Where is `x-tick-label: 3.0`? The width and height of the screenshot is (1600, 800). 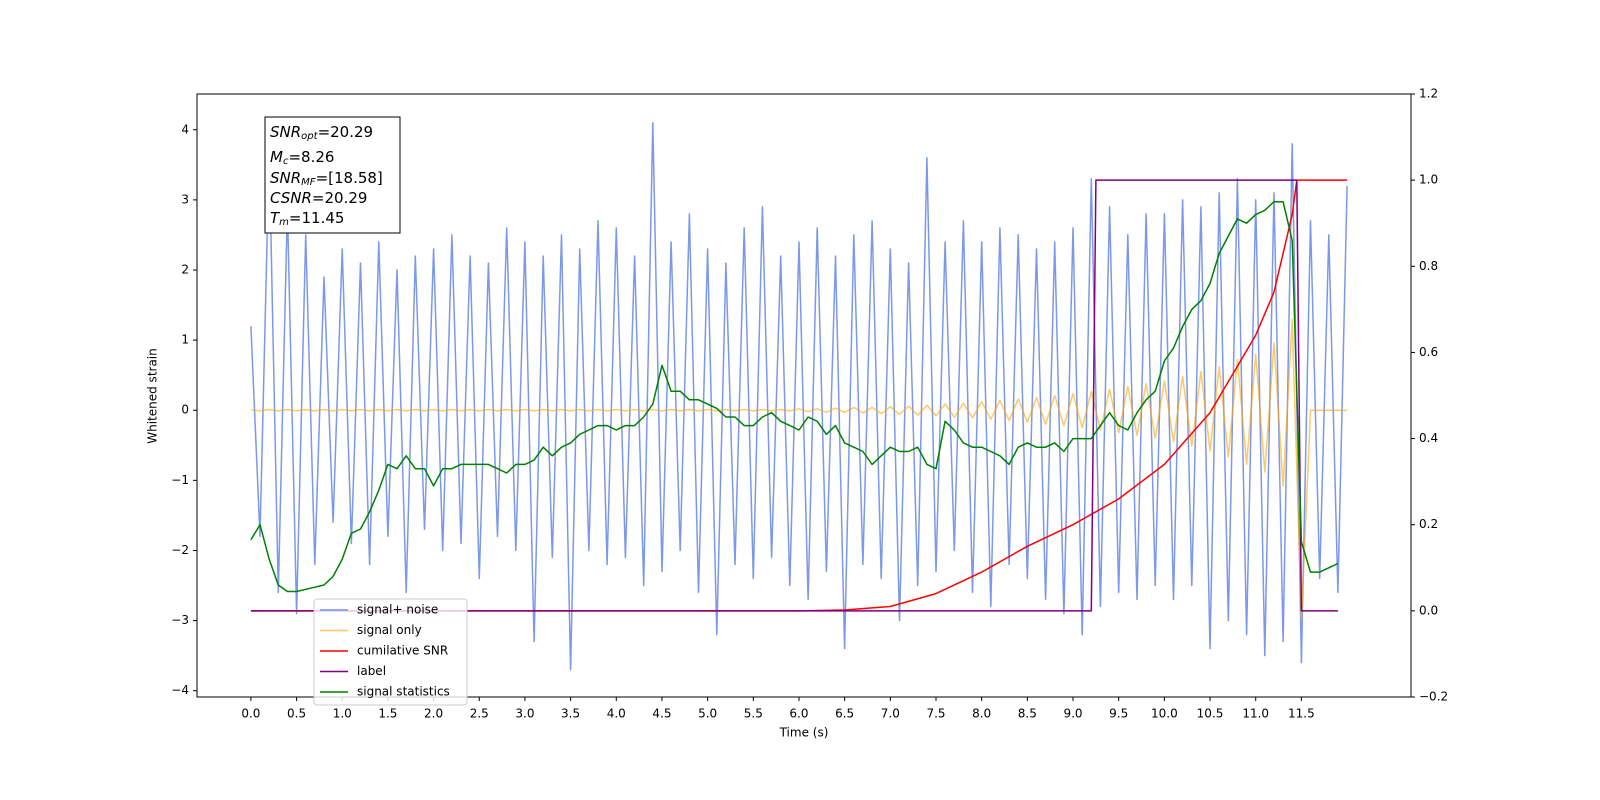 x-tick-label: 3.0 is located at coordinates (524, 714).